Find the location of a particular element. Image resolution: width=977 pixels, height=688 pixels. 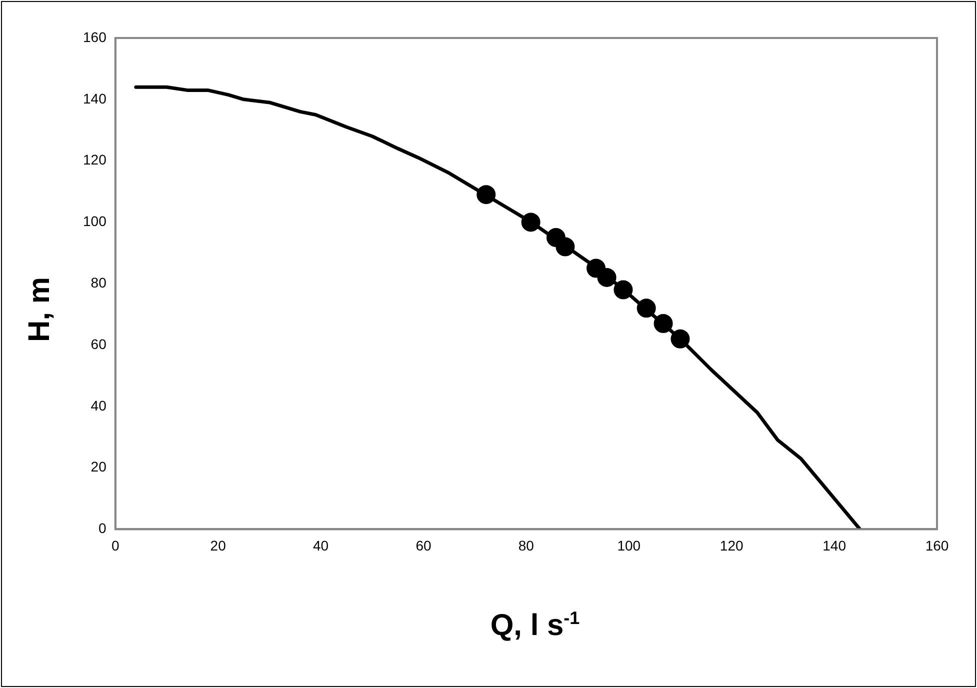

x-axis-title: Q, l s$^{-1}$ is located at coordinates (535, 625).